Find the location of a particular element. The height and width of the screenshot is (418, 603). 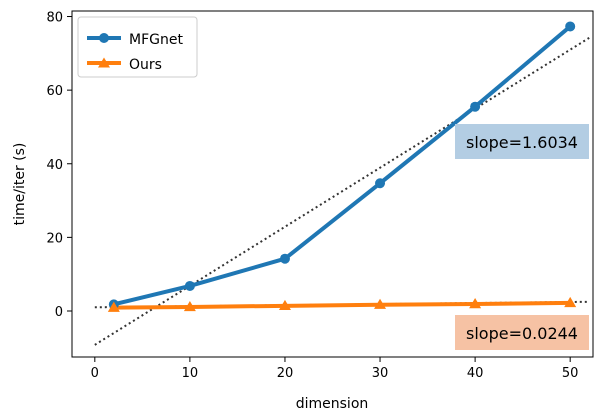

y-tick-label: 80 is located at coordinates (54, 18).